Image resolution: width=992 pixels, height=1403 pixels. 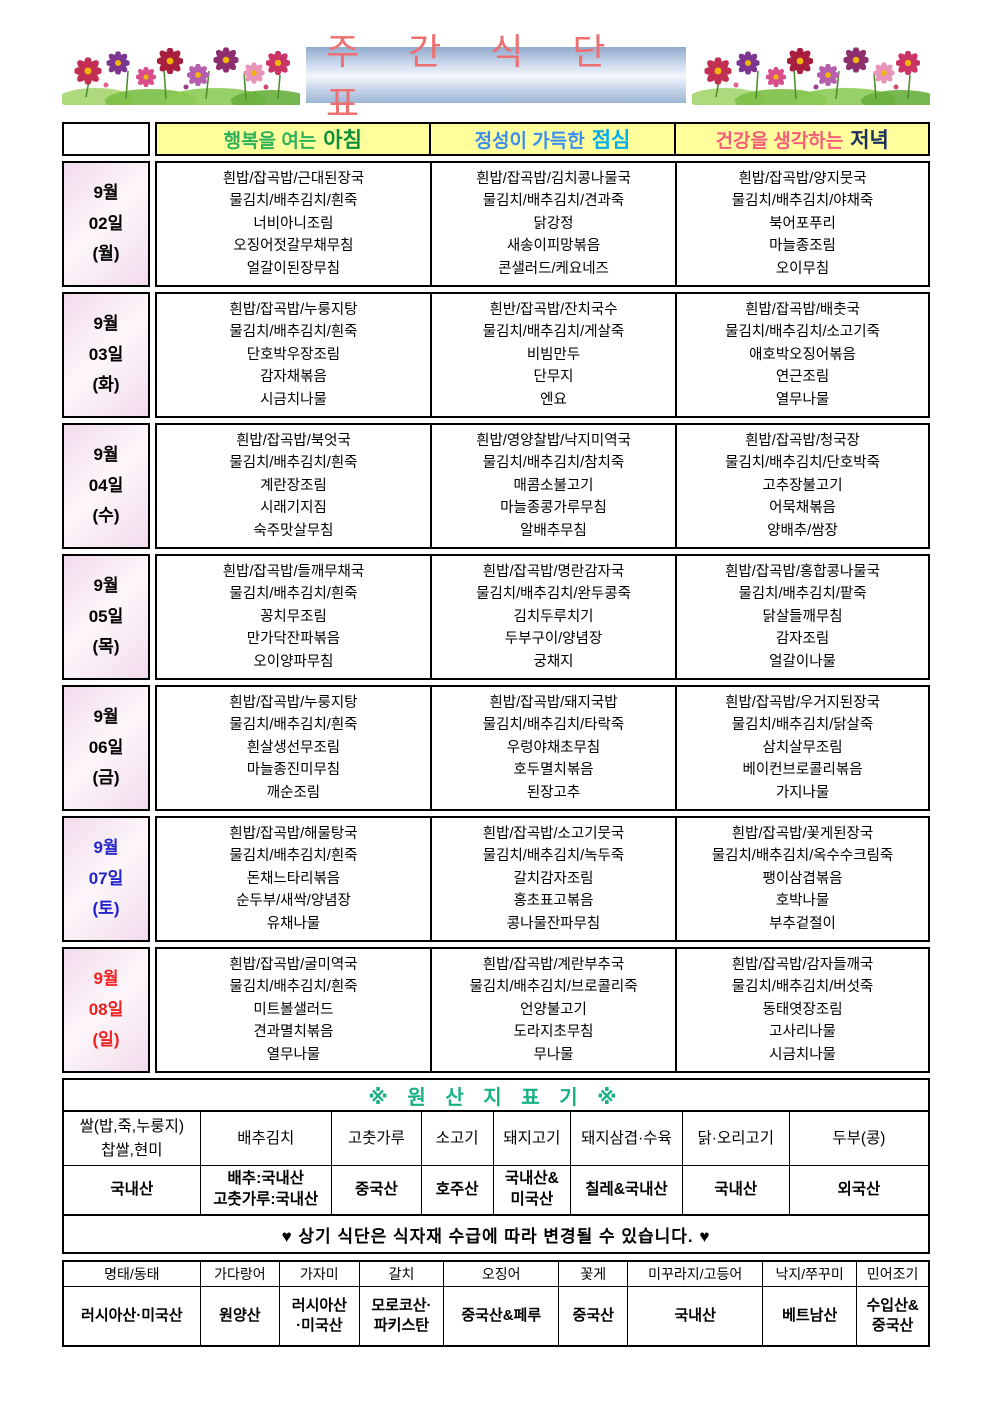 I want to click on banner: 주 간 식 단 표, so click(x=496, y=78).